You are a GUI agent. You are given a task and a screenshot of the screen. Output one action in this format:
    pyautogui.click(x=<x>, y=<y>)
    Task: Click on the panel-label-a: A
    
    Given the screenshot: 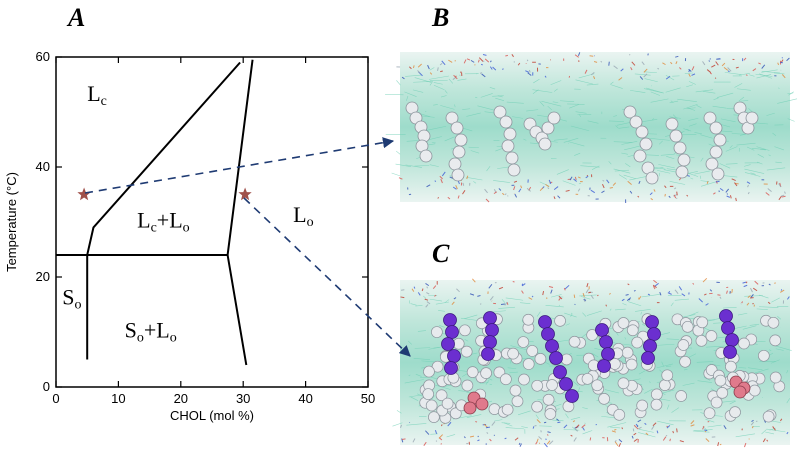 What is the action you would take?
    pyautogui.click(x=75, y=17)
    